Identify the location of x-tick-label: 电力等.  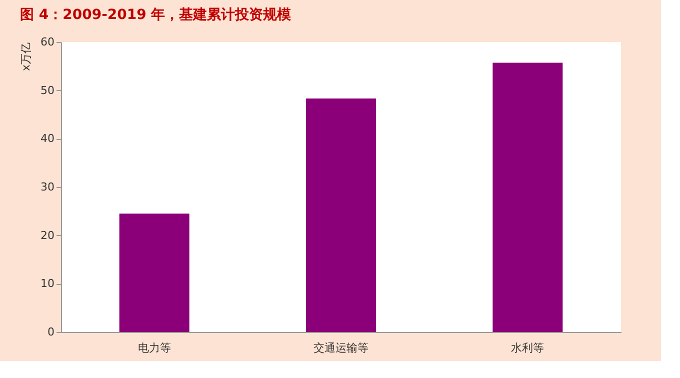
(154, 348).